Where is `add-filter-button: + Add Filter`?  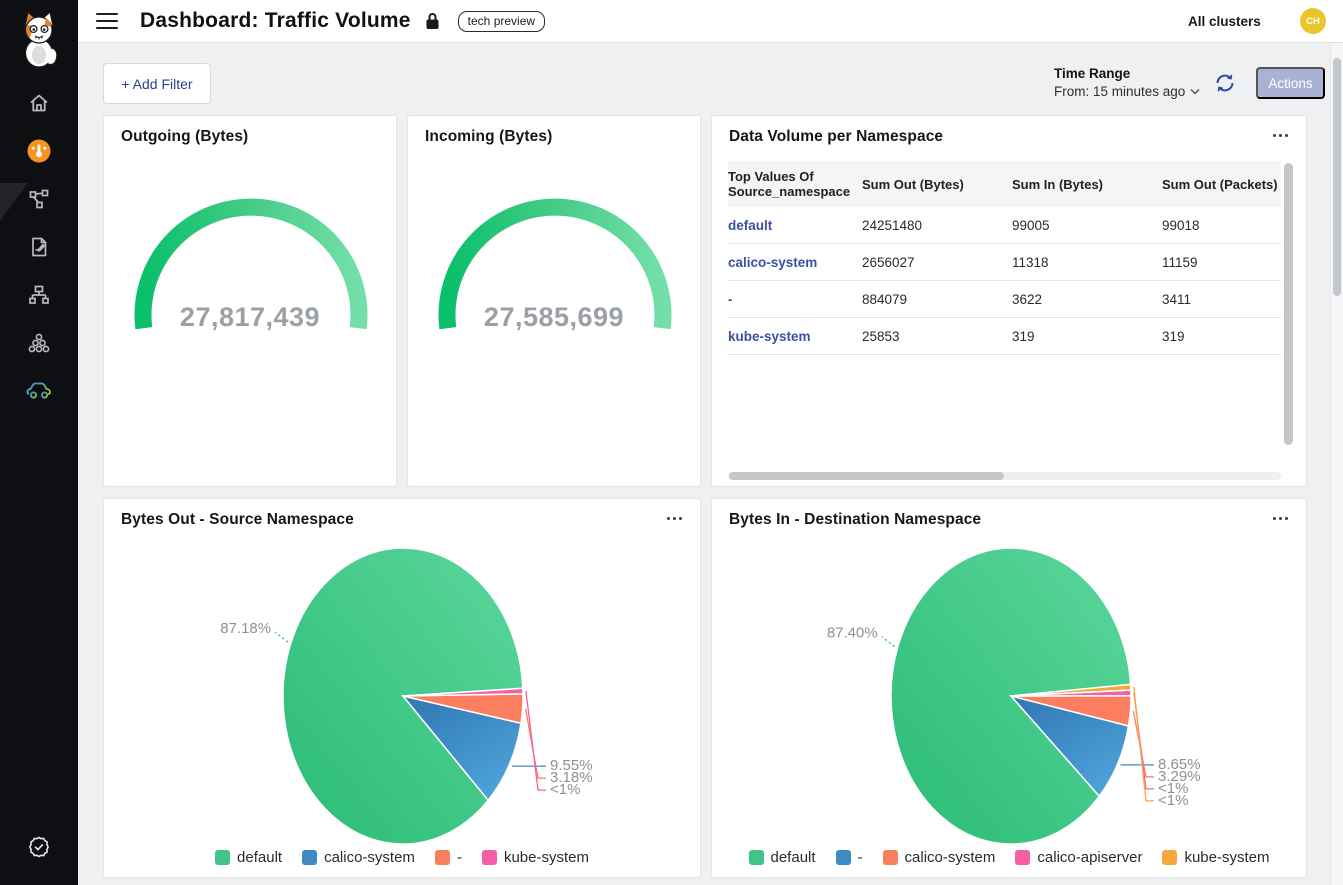
add-filter-button: + Add Filter is located at coordinates (157, 83).